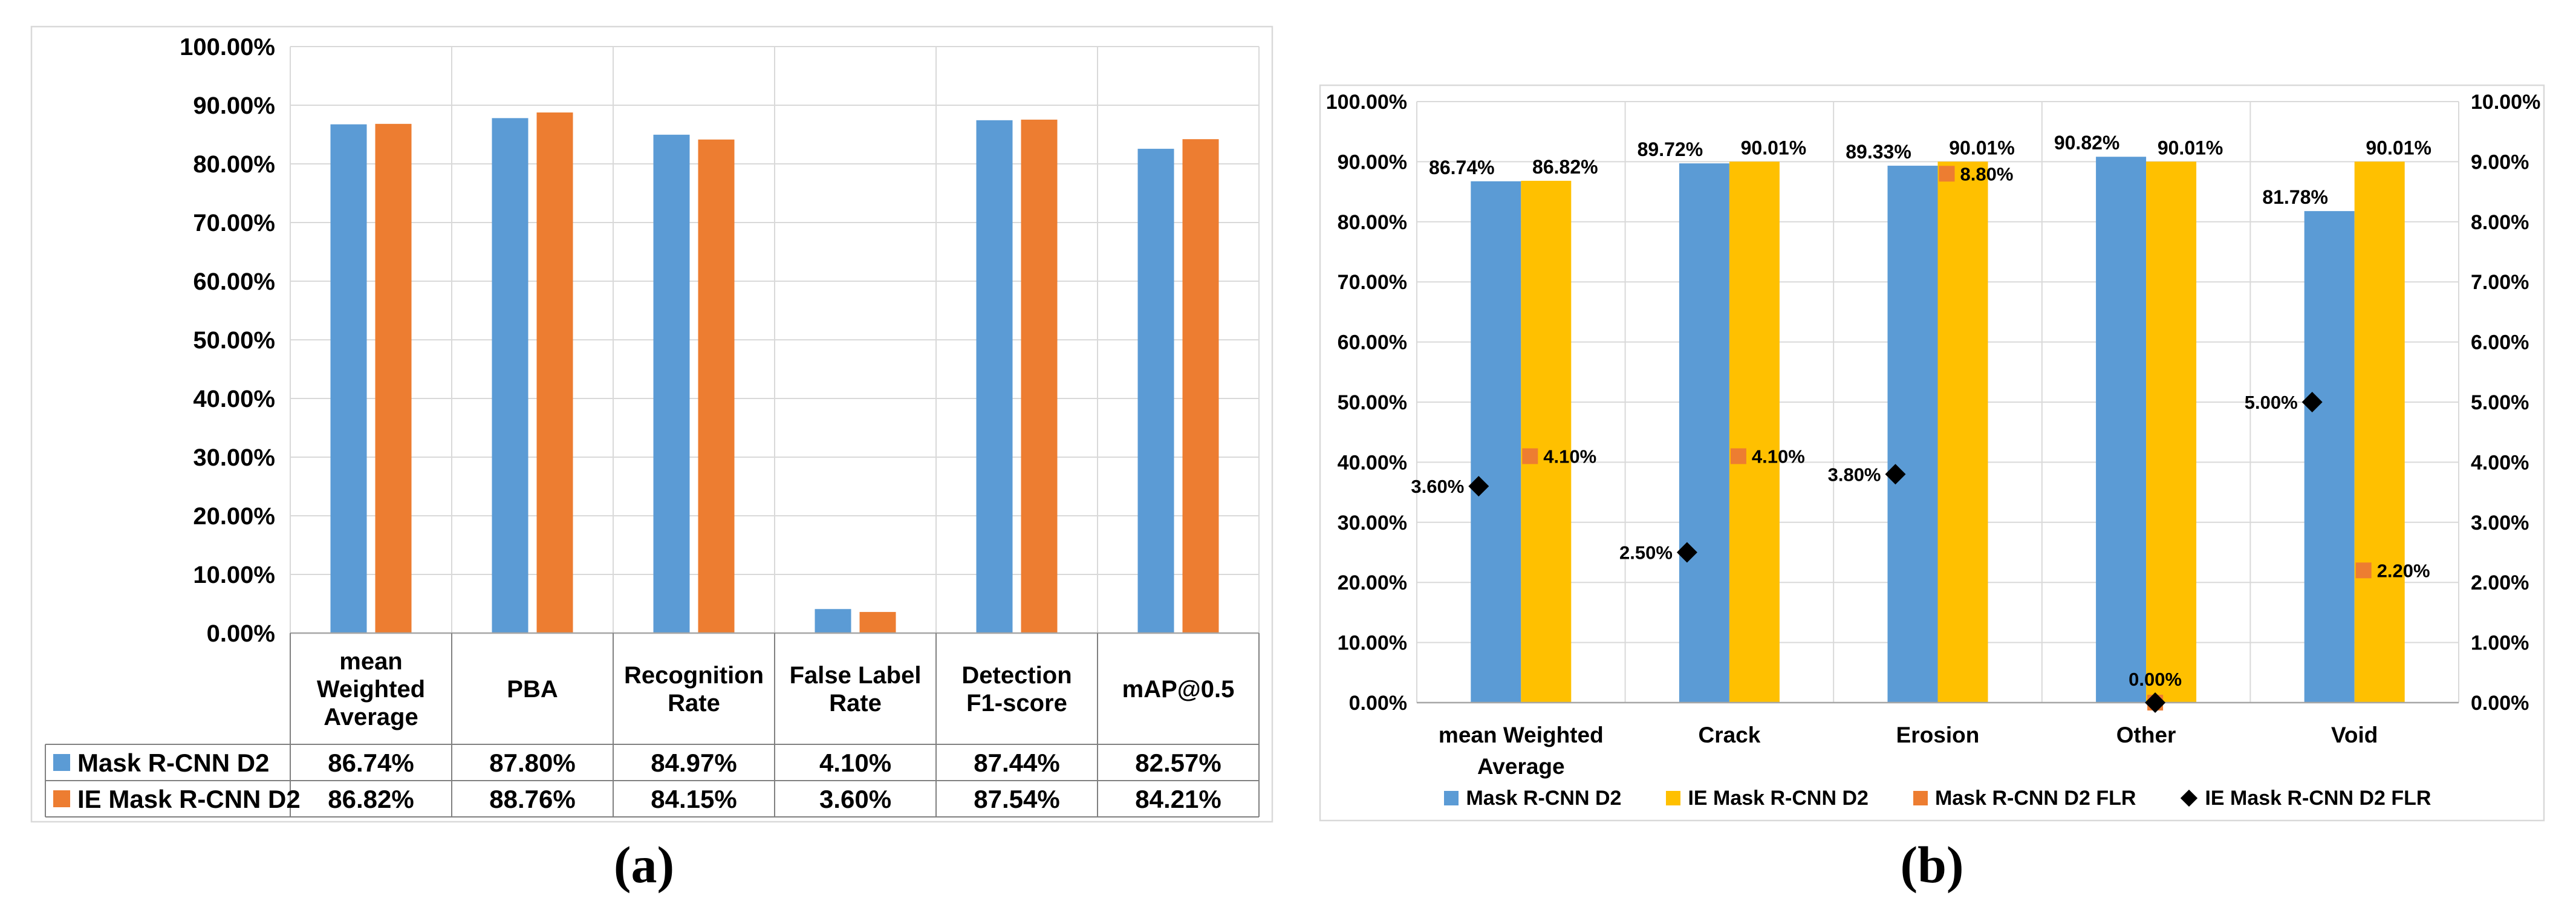 This screenshot has height=907, width=2576. What do you see at coordinates (2500, 223) in the screenshot?
I see `y-tick-label-right: 8.00%` at bounding box center [2500, 223].